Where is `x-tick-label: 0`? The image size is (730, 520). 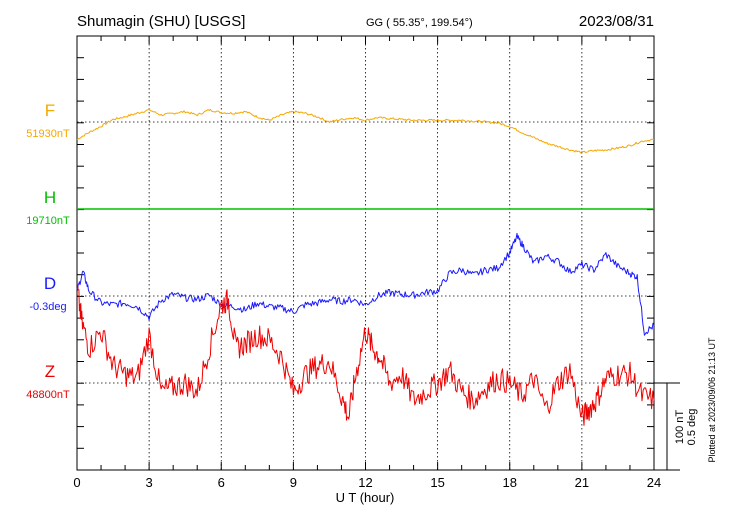
x-tick-label: 0 is located at coordinates (76, 482).